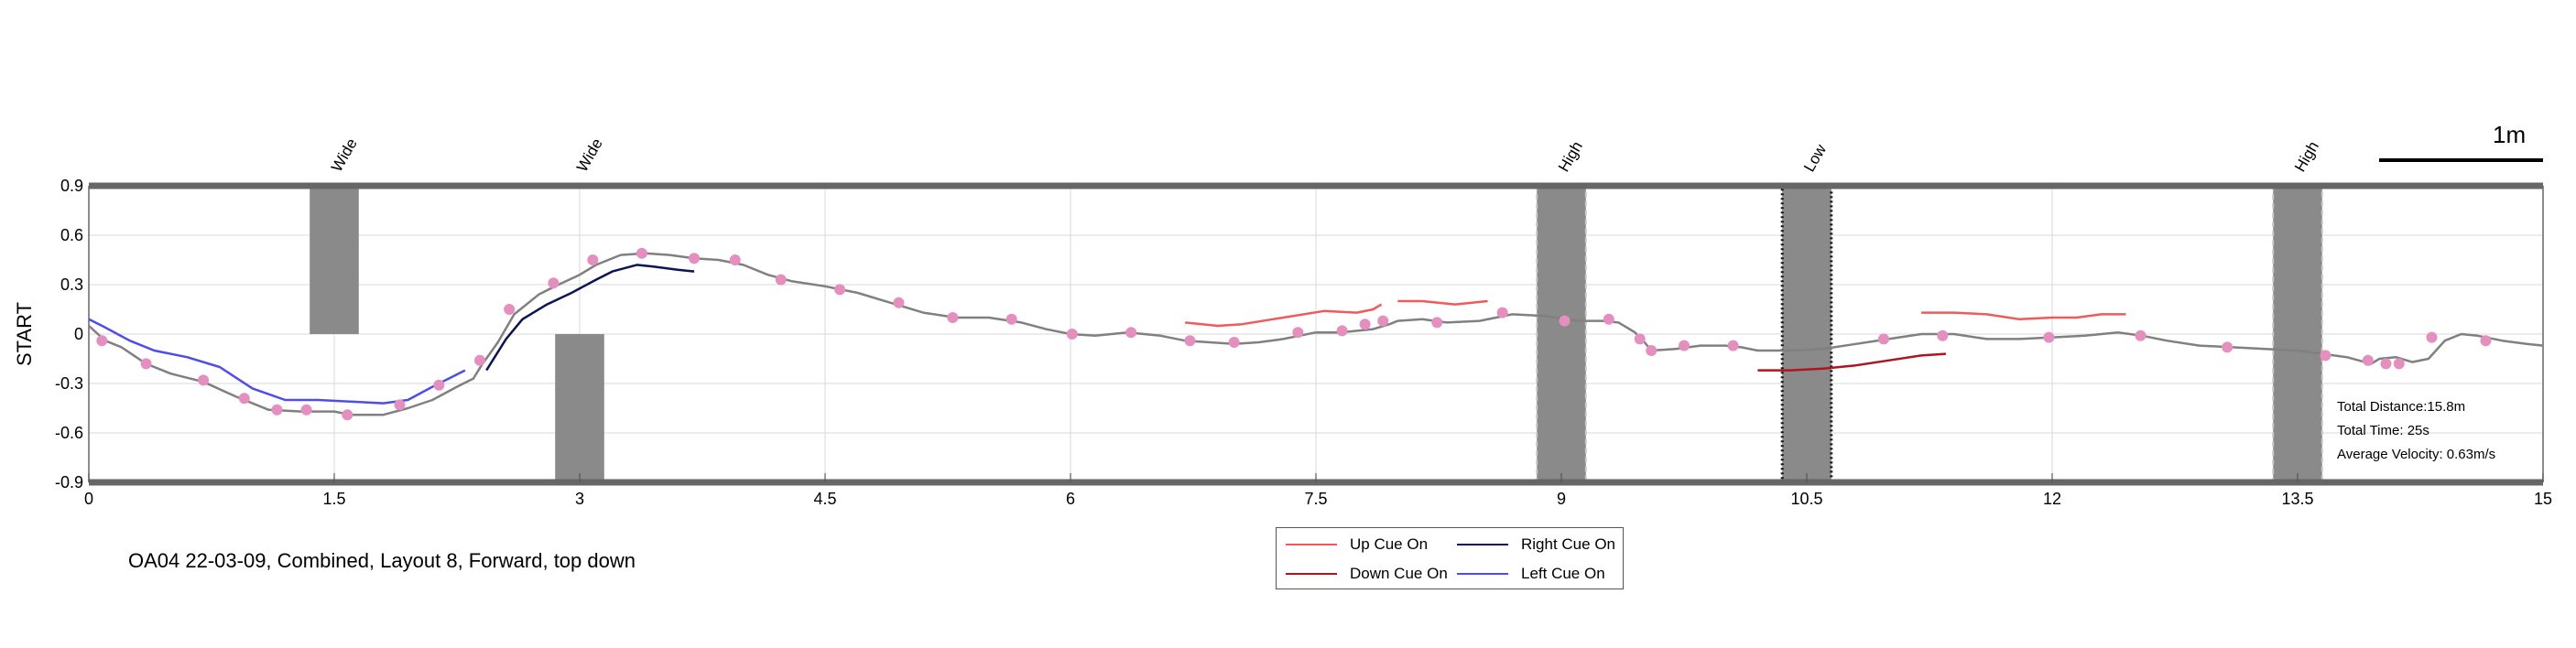  I want to click on legend-swatch-down-cue, so click(1311, 574).